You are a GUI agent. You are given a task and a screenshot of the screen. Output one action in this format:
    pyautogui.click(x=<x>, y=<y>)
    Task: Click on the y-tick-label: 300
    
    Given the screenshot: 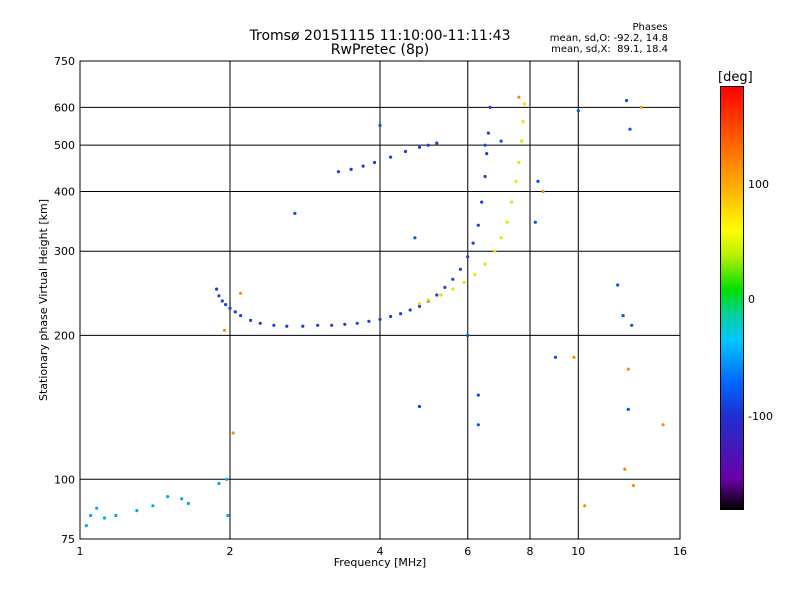 What is the action you would take?
    pyautogui.click(x=64, y=251)
    